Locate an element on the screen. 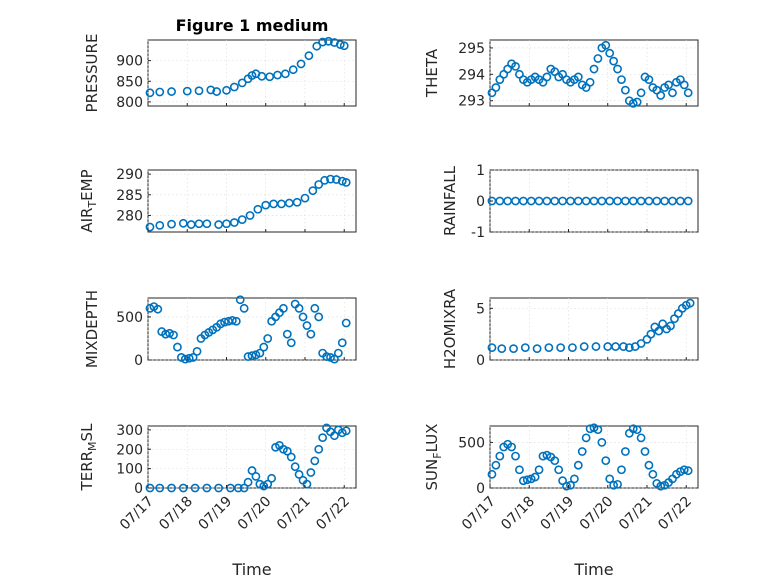  panel-pressure: 800 850 900 Figure 1 medium PRESSURE is located at coordinates (220, 64).